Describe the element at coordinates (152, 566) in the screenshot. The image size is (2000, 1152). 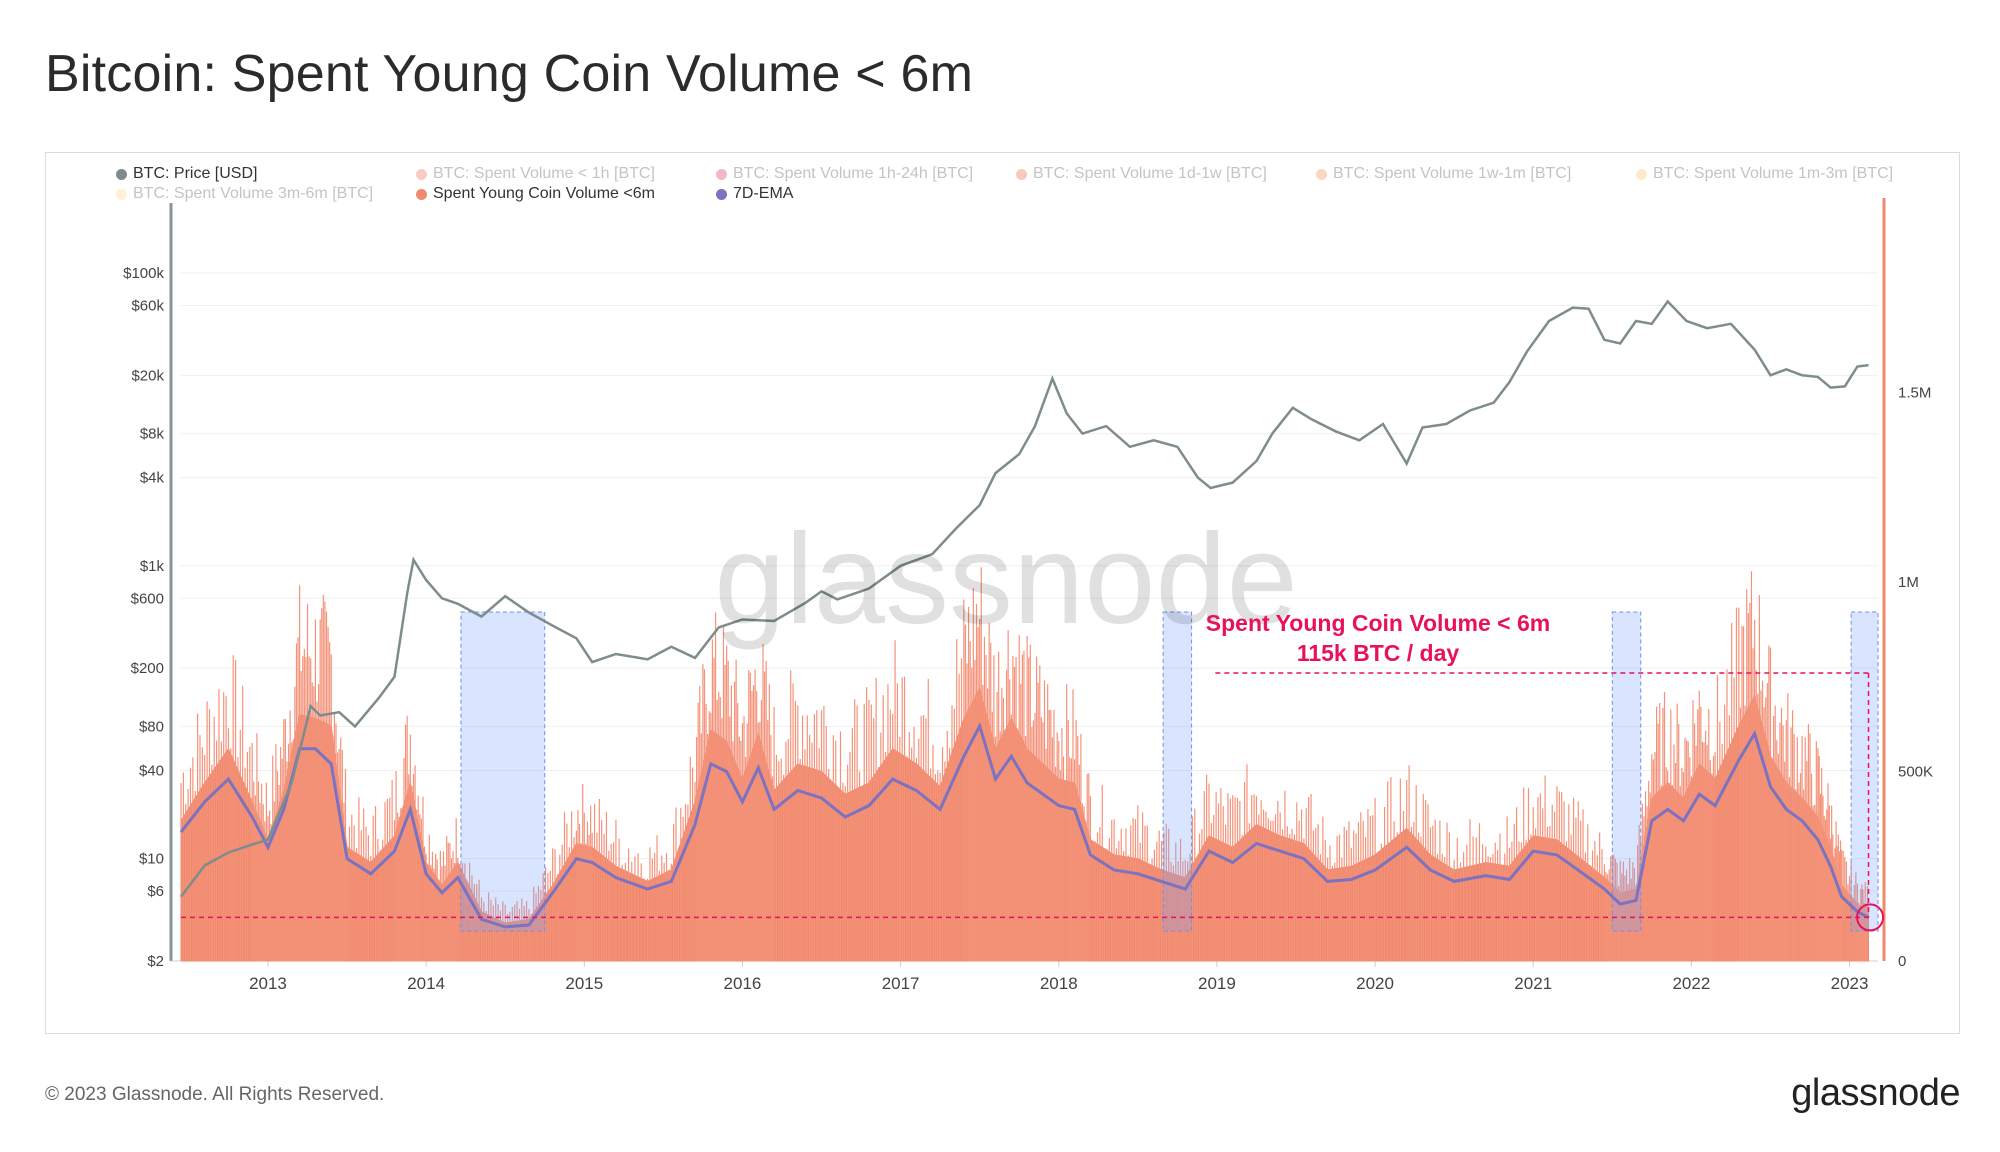
I see `y-left-tick-label: $1k` at that location.